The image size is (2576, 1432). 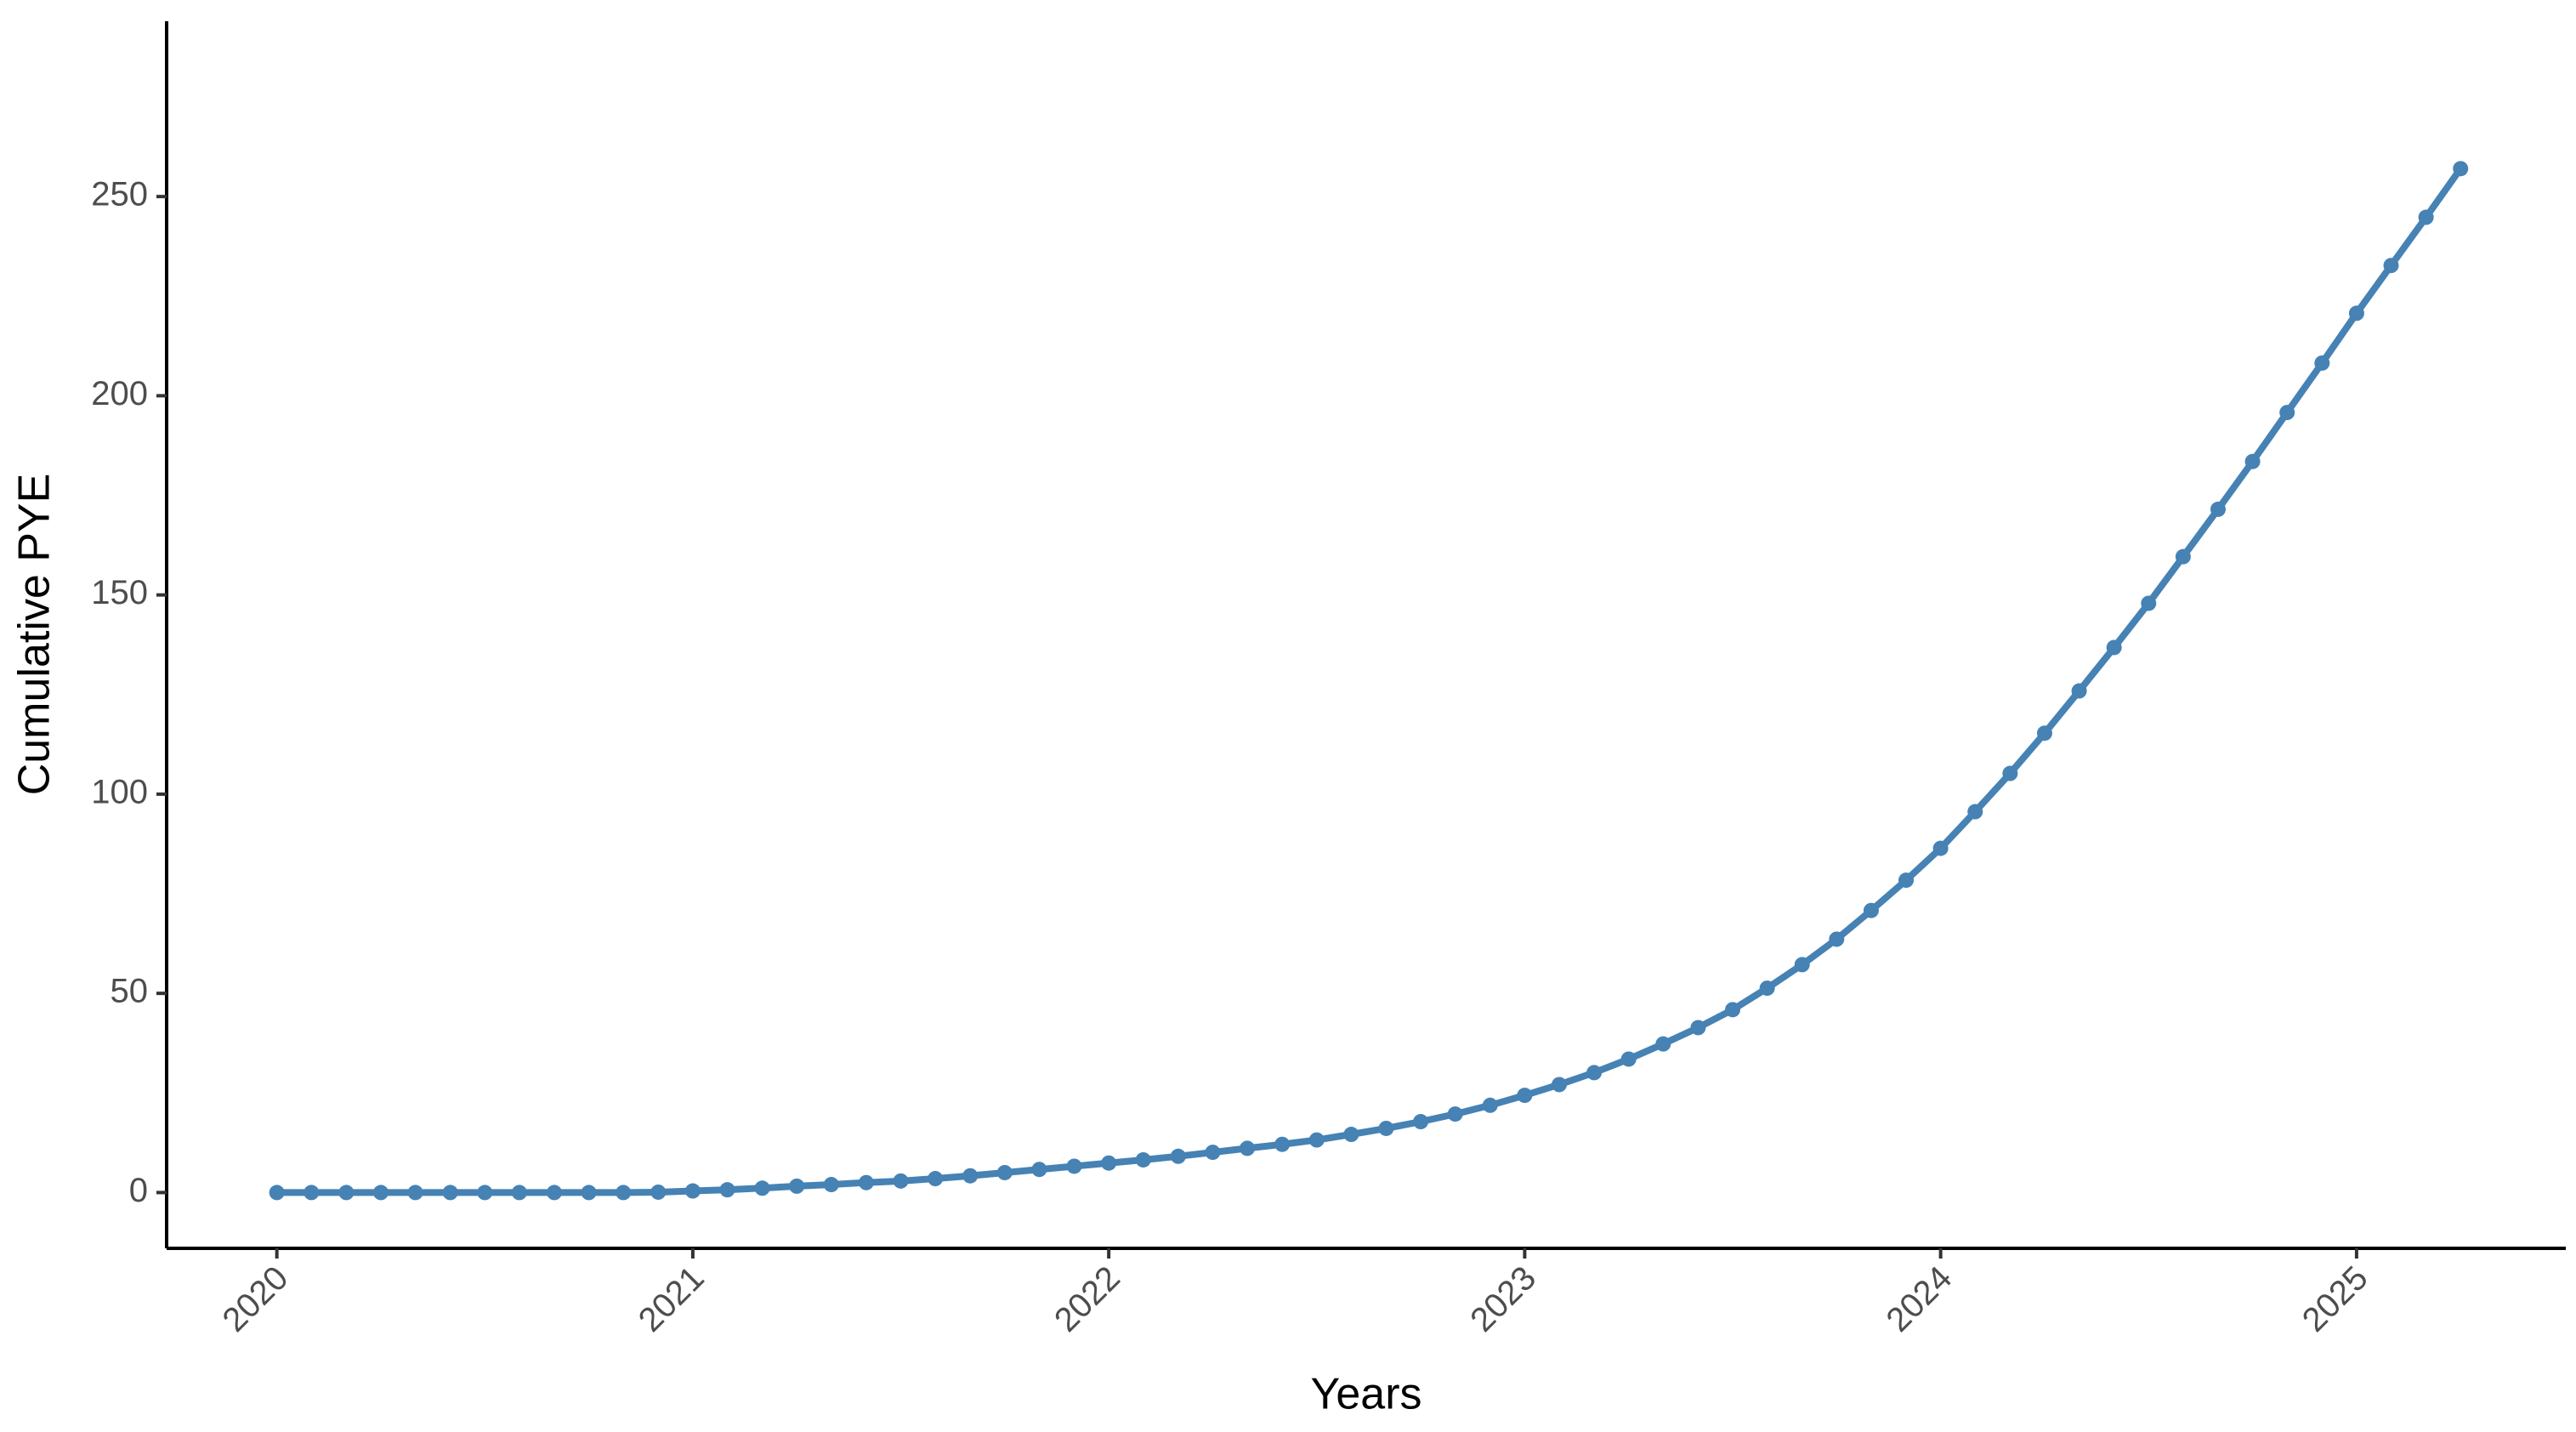 I want to click on y-tick-label: 0, so click(x=139, y=1190).